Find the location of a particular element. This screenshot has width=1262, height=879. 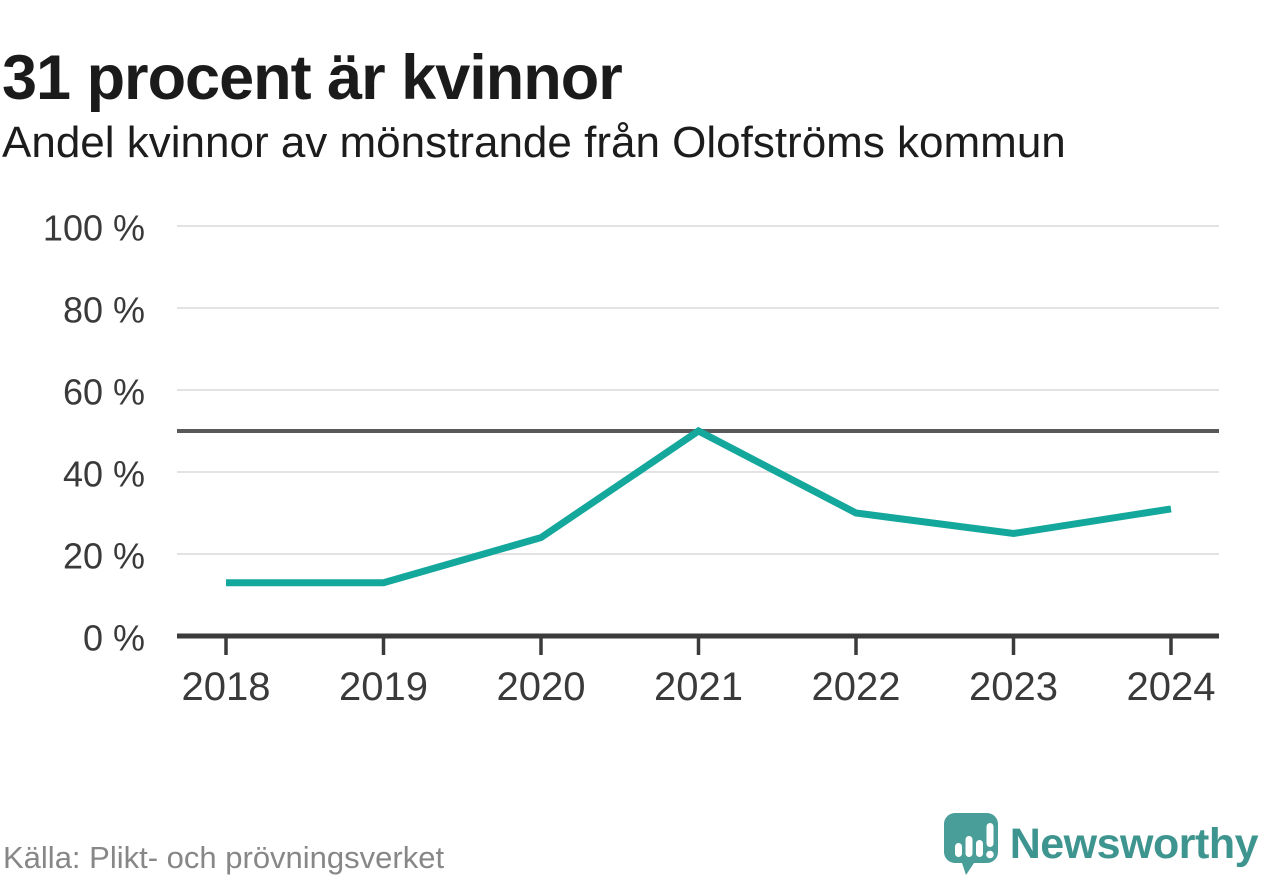

x-tick-label-2024: 2024 is located at coordinates (1171, 687).